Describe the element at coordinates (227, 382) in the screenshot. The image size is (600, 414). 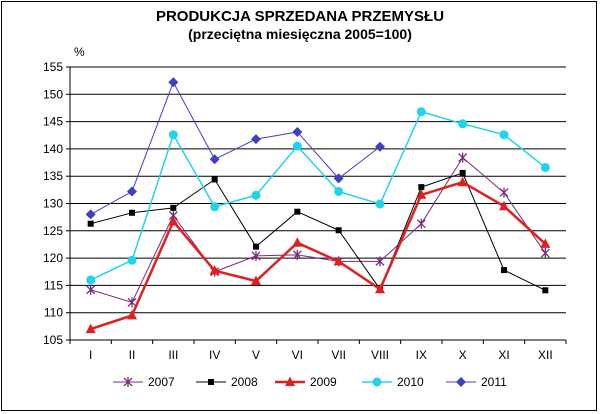
I see `legend-item-2008: 2008` at that location.